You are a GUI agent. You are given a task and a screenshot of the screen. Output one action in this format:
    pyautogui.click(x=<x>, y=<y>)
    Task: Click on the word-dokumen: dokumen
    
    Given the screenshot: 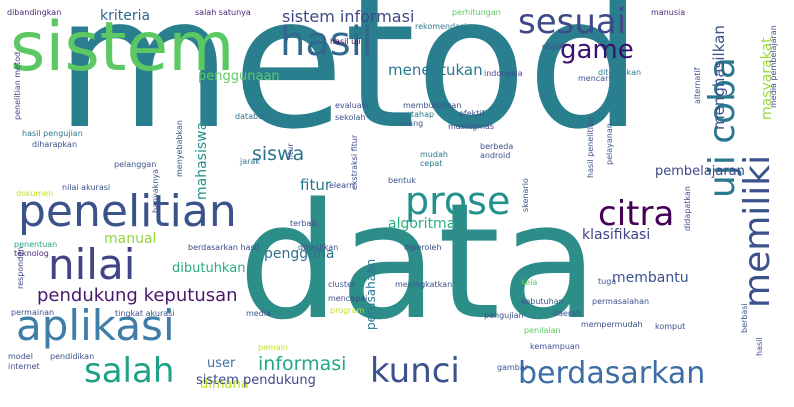 What is the action you would take?
    pyautogui.click(x=35, y=193)
    